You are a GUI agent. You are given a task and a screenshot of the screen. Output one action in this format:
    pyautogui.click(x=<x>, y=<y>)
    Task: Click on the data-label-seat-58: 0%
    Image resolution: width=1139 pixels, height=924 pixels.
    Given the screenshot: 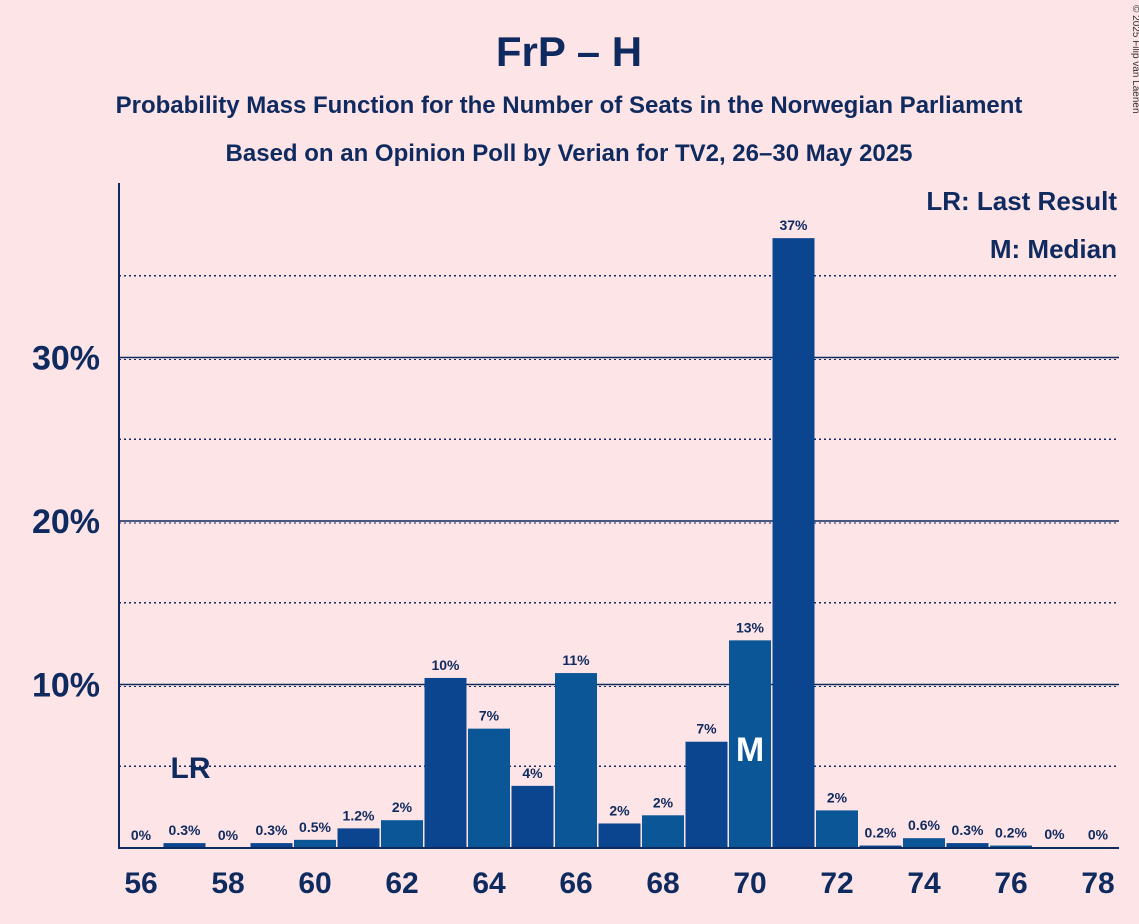 What is the action you would take?
    pyautogui.click(x=228, y=835)
    